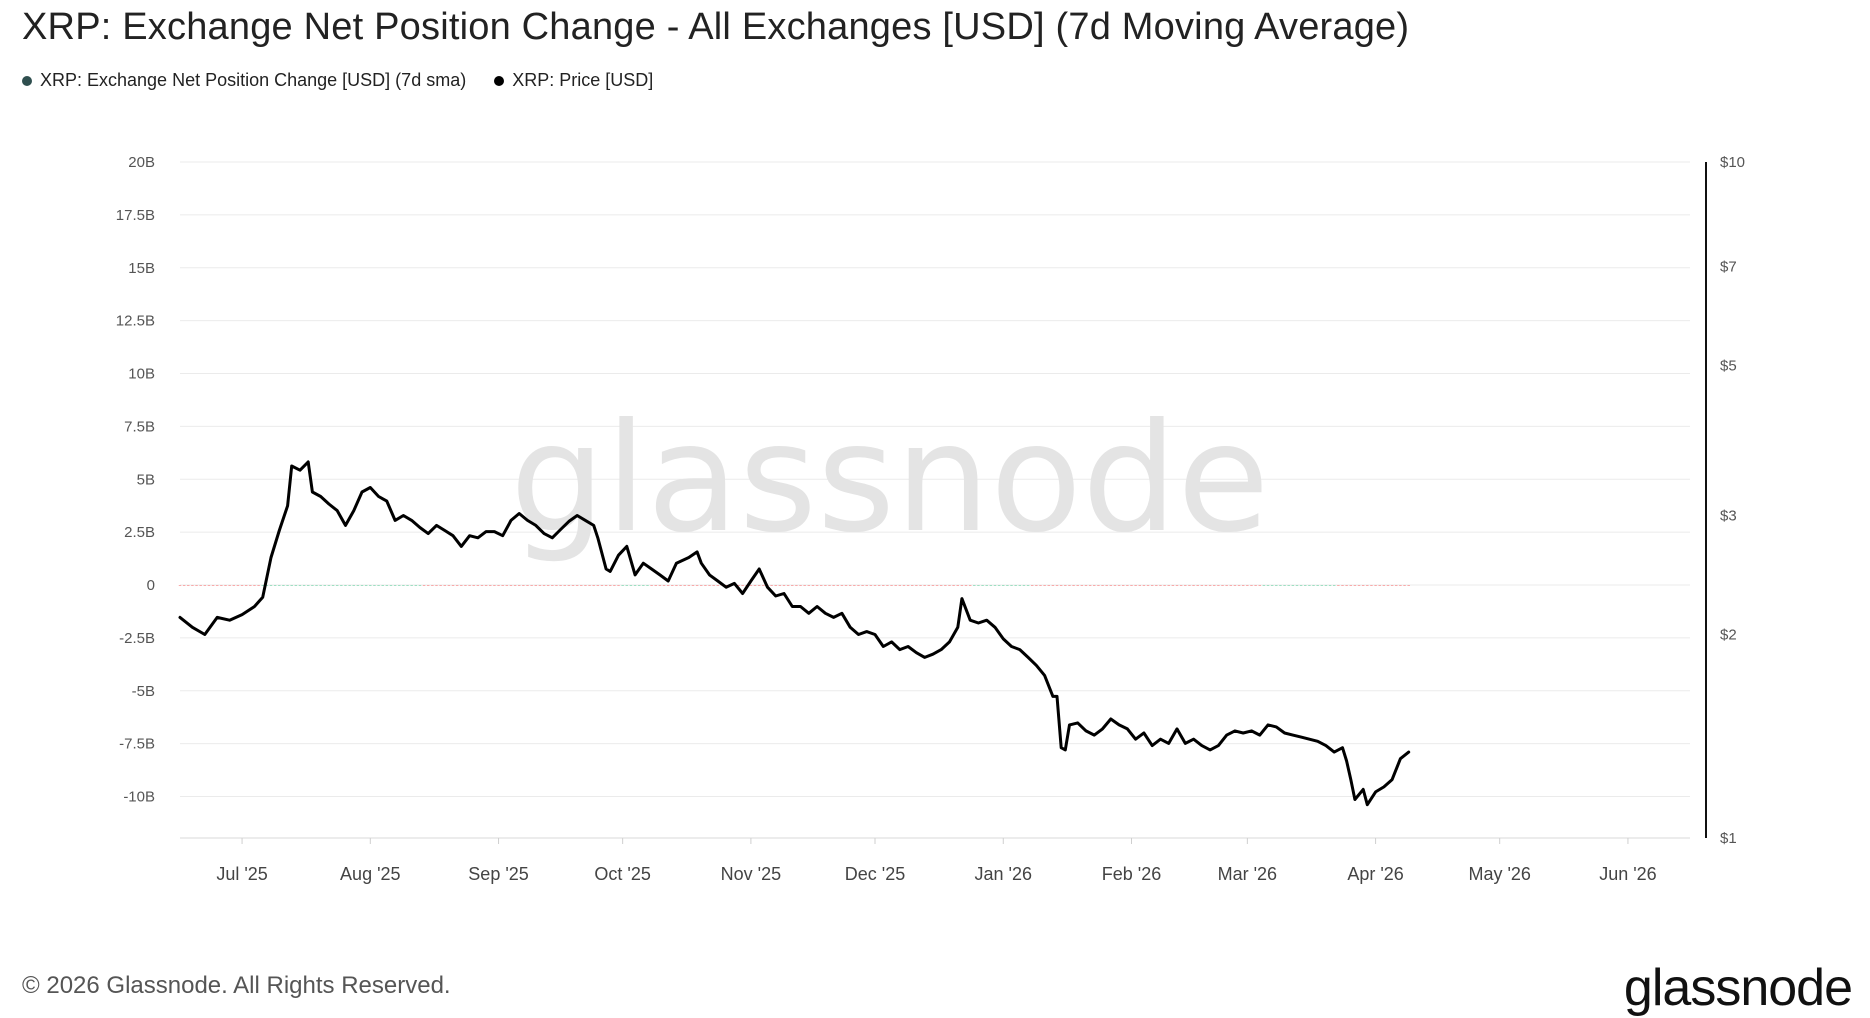  Describe the element at coordinates (875, 874) in the screenshot. I see `x-tick-label: Dec '25` at that location.